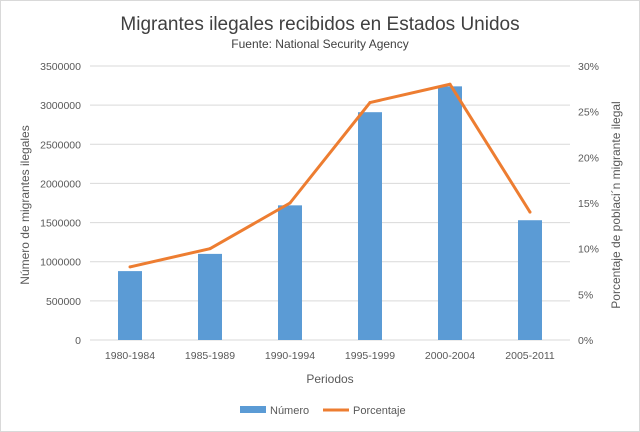 The image size is (640, 432). I want to click on y-tick-label: 1500000, so click(60, 224).